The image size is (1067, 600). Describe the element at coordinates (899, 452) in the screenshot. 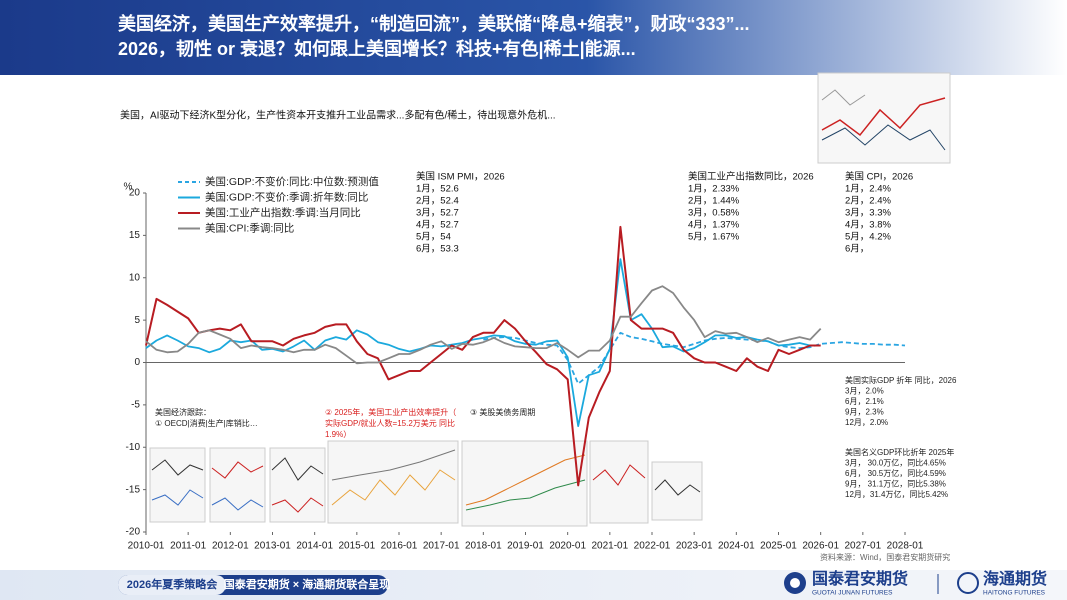

I see `note-title: 美国名义GDP环比折年 2025年` at that location.